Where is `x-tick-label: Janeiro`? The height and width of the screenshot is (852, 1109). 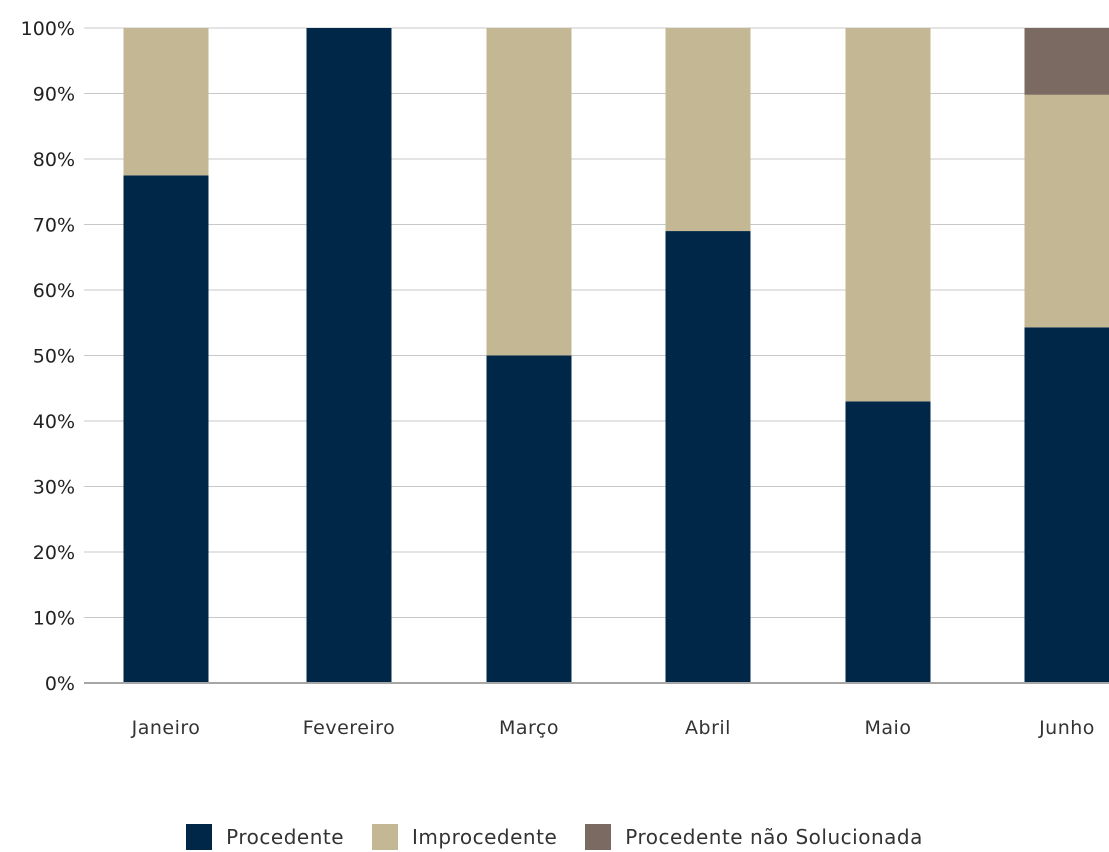
x-tick-label: Janeiro is located at coordinates (166, 728).